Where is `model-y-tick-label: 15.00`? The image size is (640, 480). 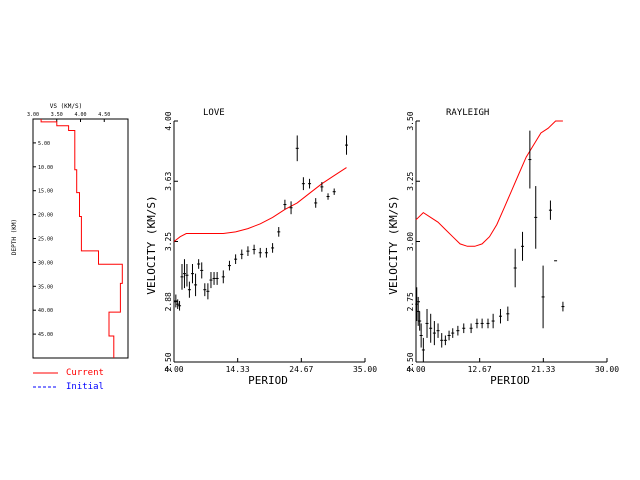 model-y-tick-label: 15.00 is located at coordinates (45, 192).